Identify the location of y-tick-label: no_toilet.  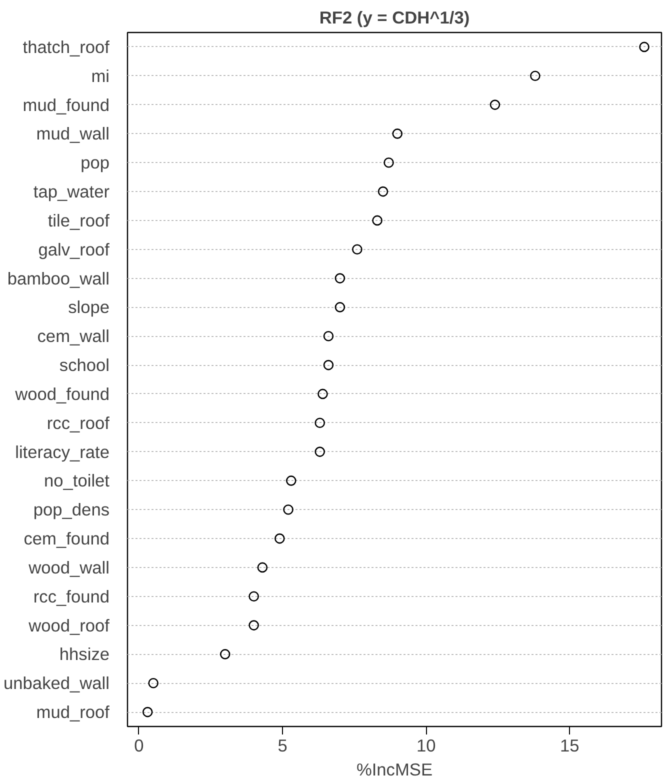
(77, 480).